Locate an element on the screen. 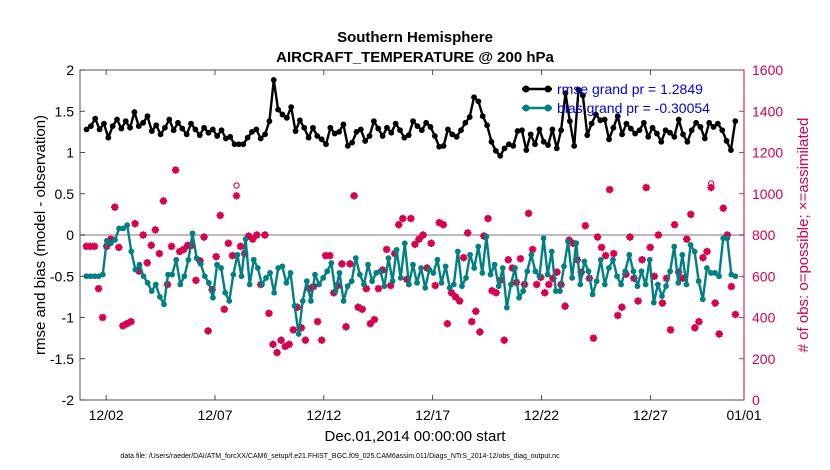 This screenshot has width=830, height=470. y2-tick-label: 1600 is located at coordinates (767, 70).